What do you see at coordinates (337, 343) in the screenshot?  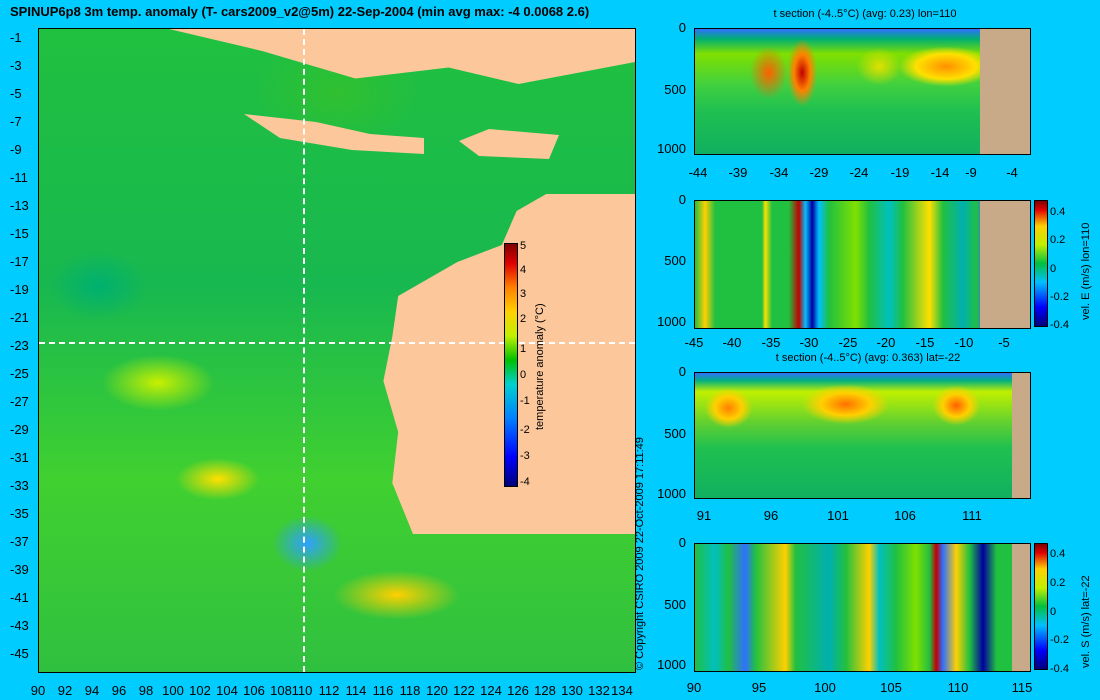 I see `latitude-section-line` at bounding box center [337, 343].